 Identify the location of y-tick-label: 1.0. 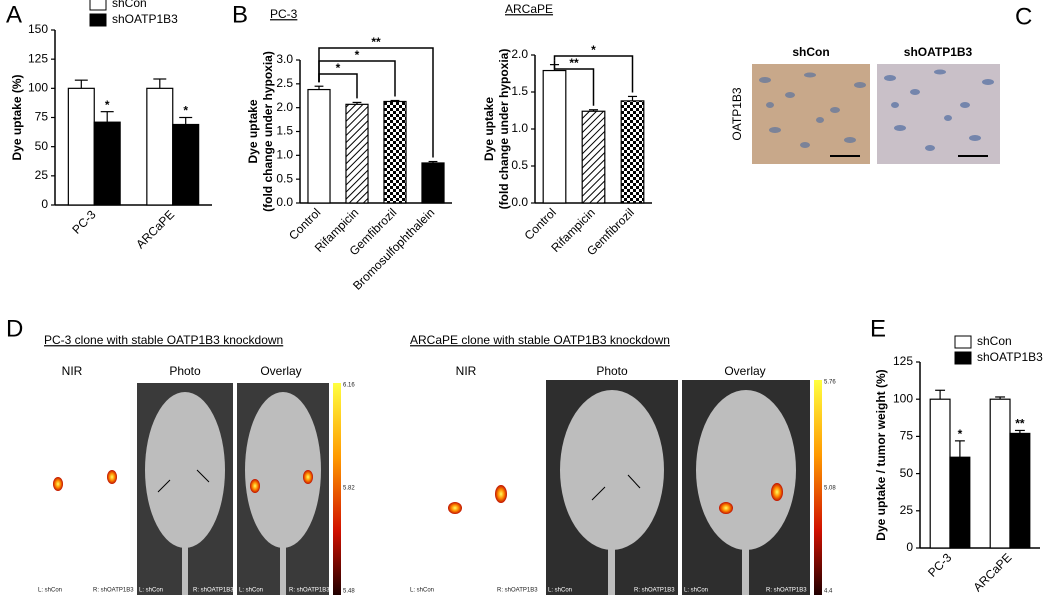
(284, 155).